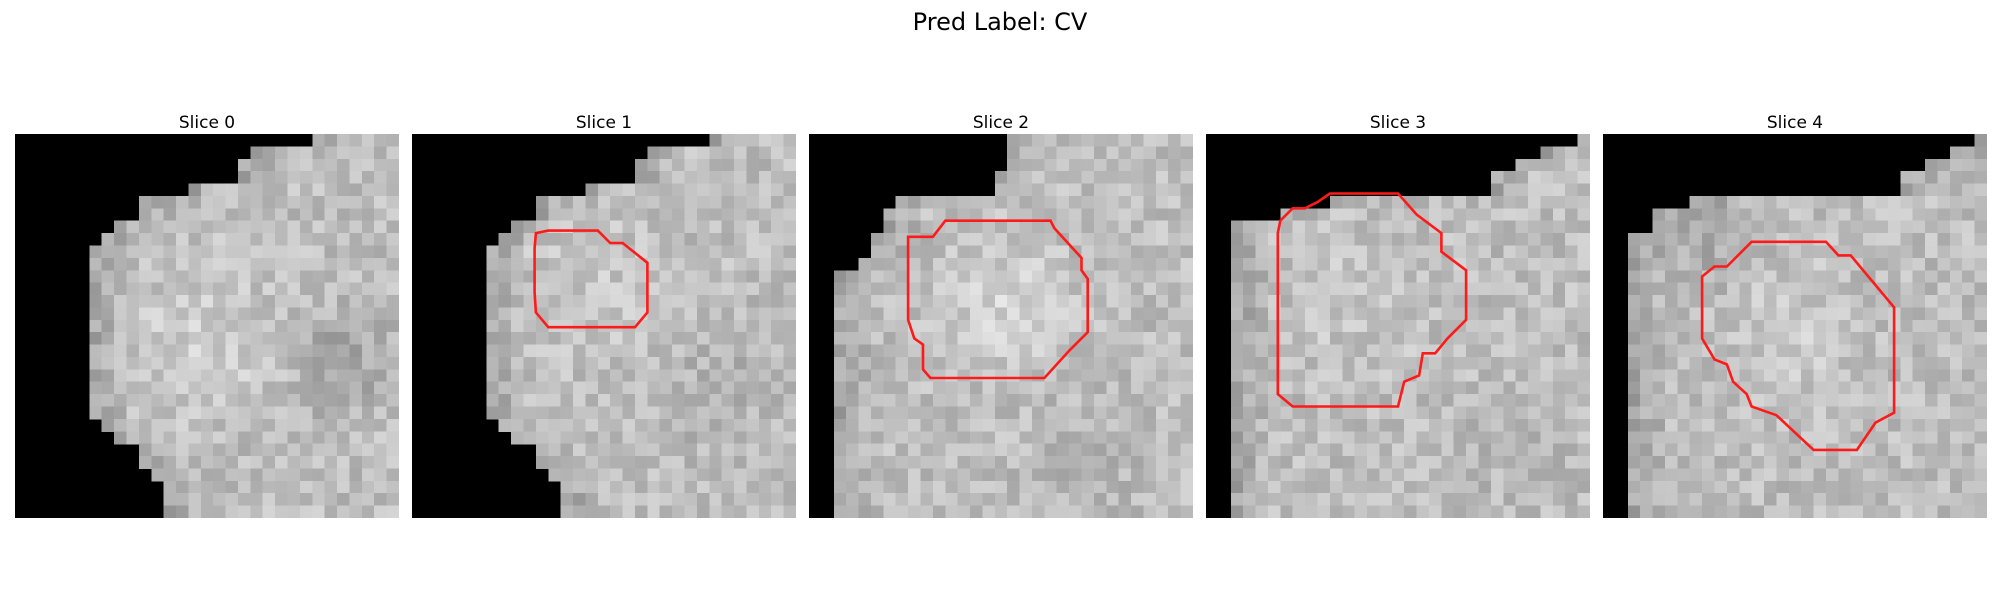 The height and width of the screenshot is (600, 2000). I want to click on slice-panel-1: Slice 1, so click(604, 315).